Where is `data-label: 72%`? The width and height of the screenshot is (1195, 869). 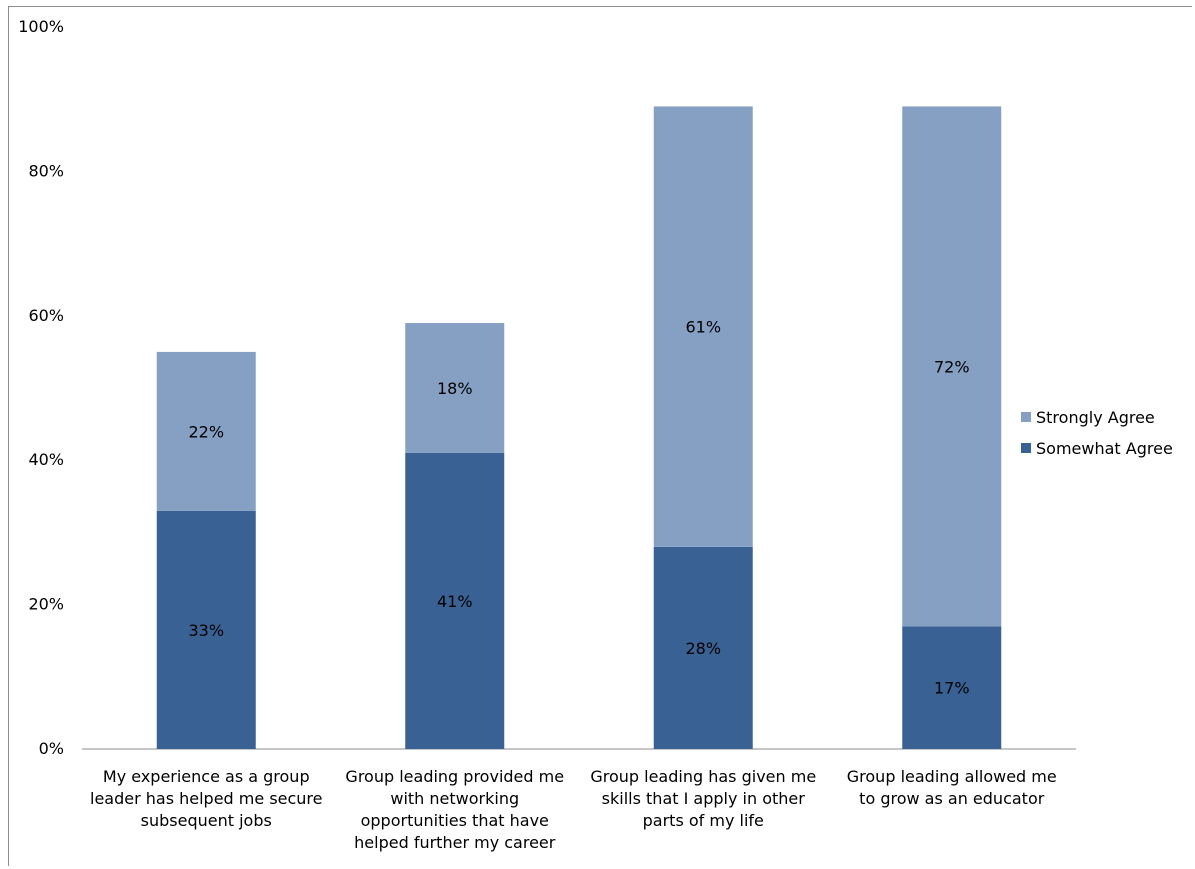 data-label: 72% is located at coordinates (952, 366).